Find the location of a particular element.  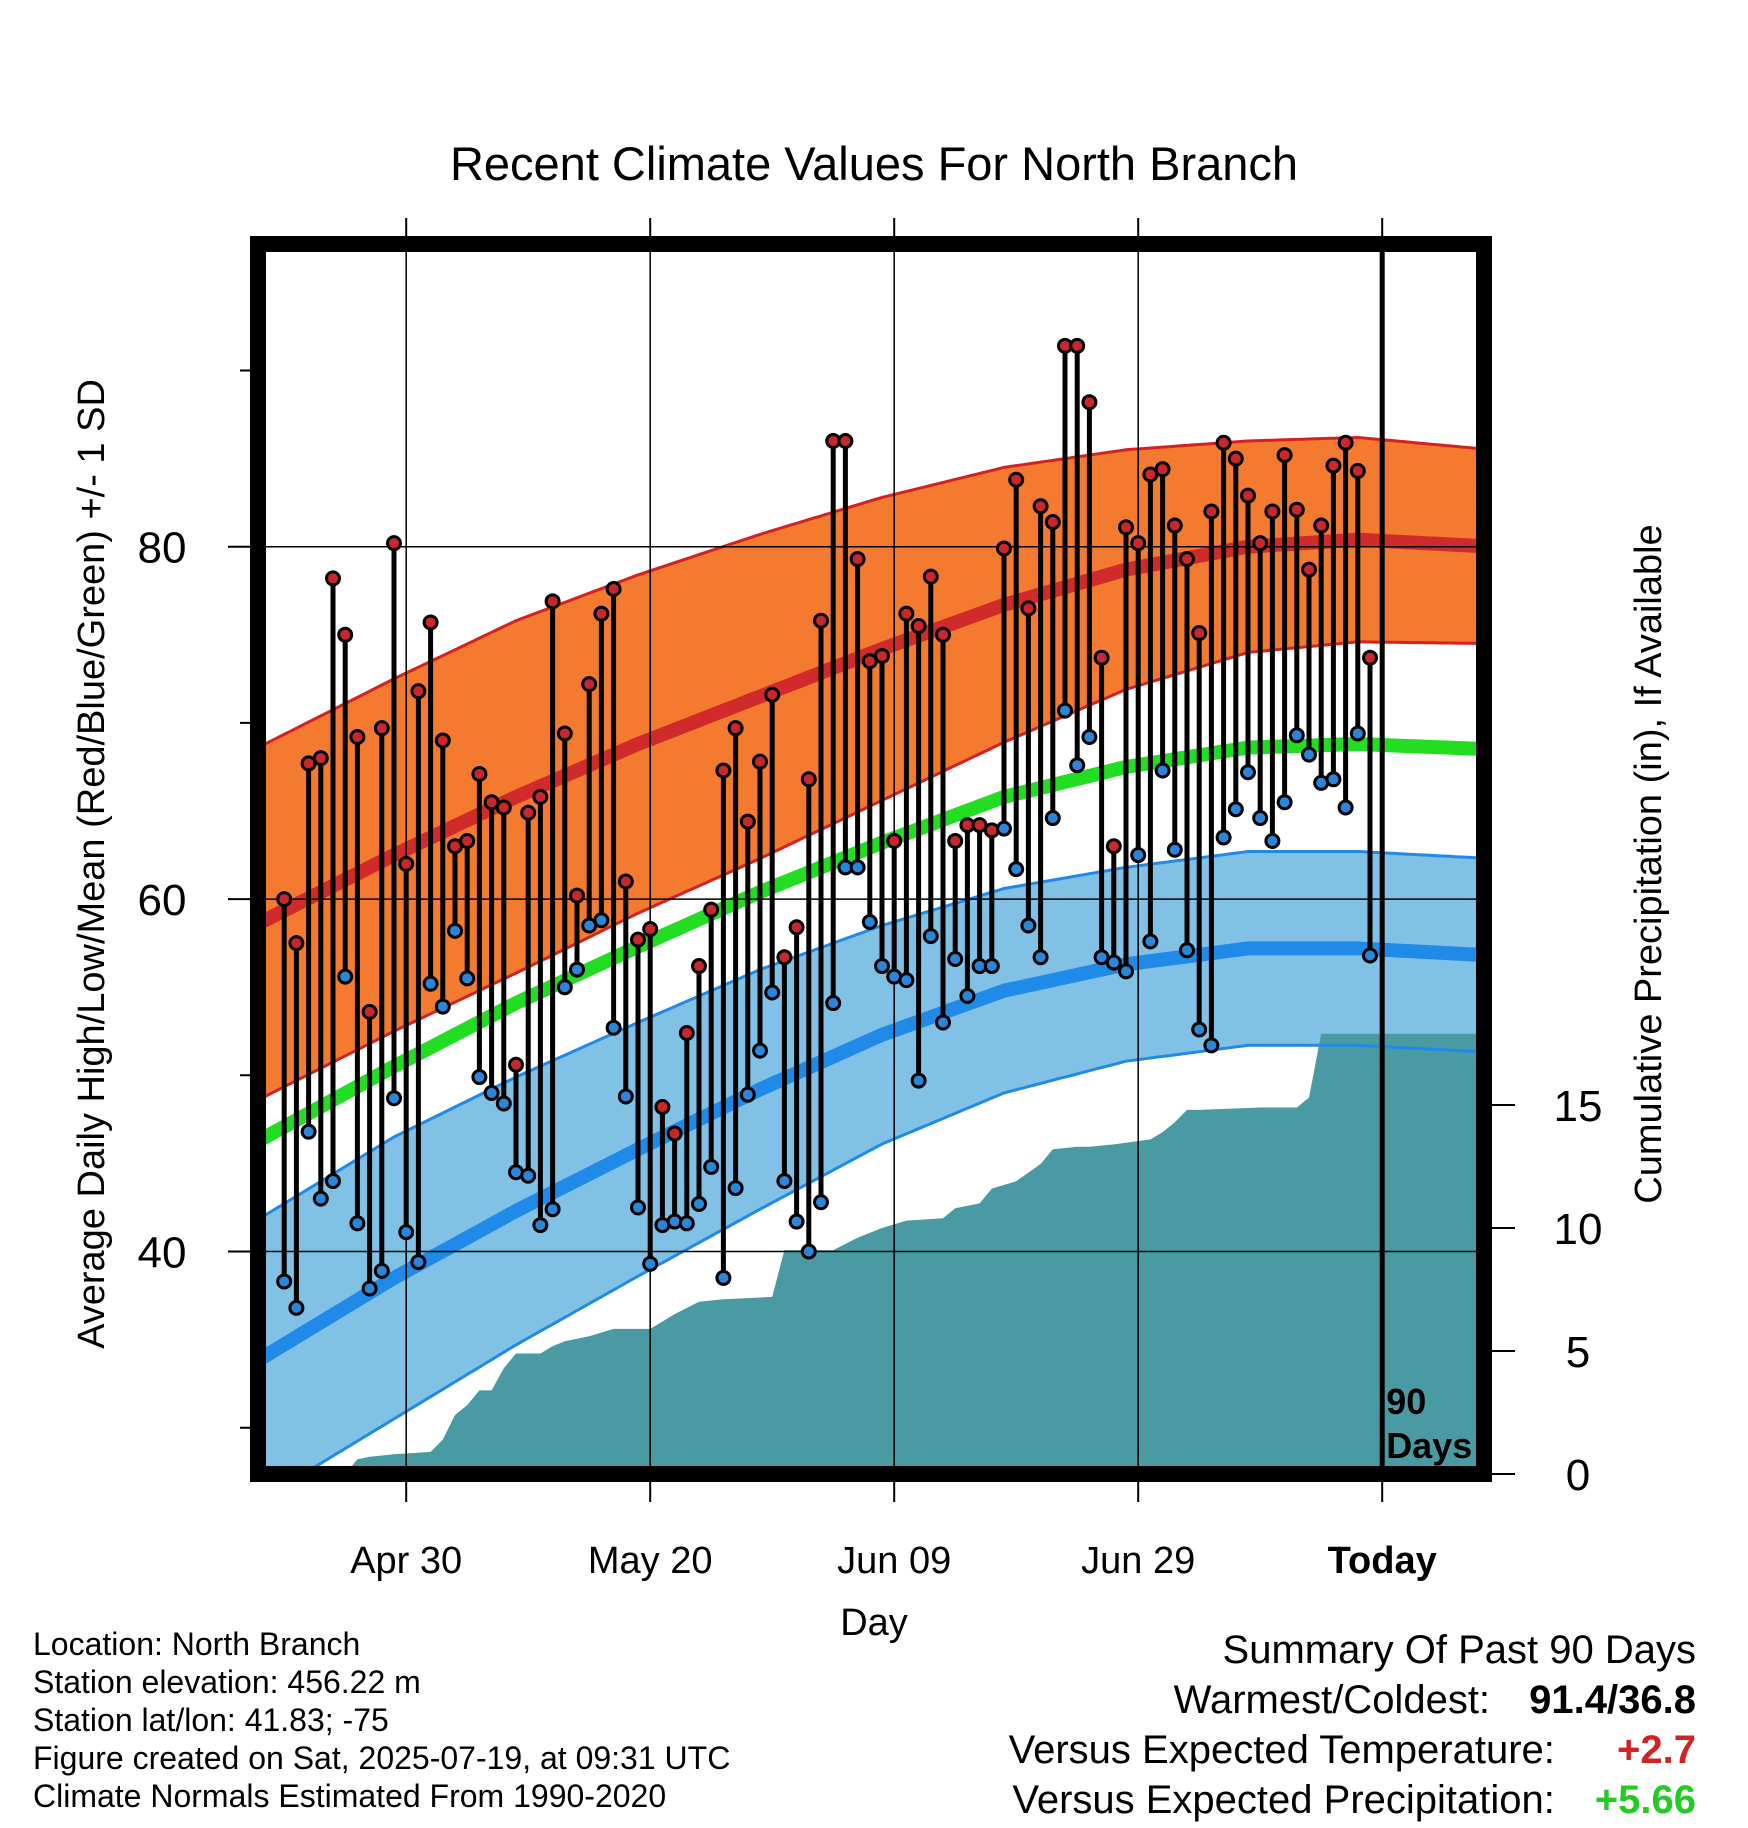

latlon-text: Station lat/lon: 41.83; -75 is located at coordinates (211, 1720).